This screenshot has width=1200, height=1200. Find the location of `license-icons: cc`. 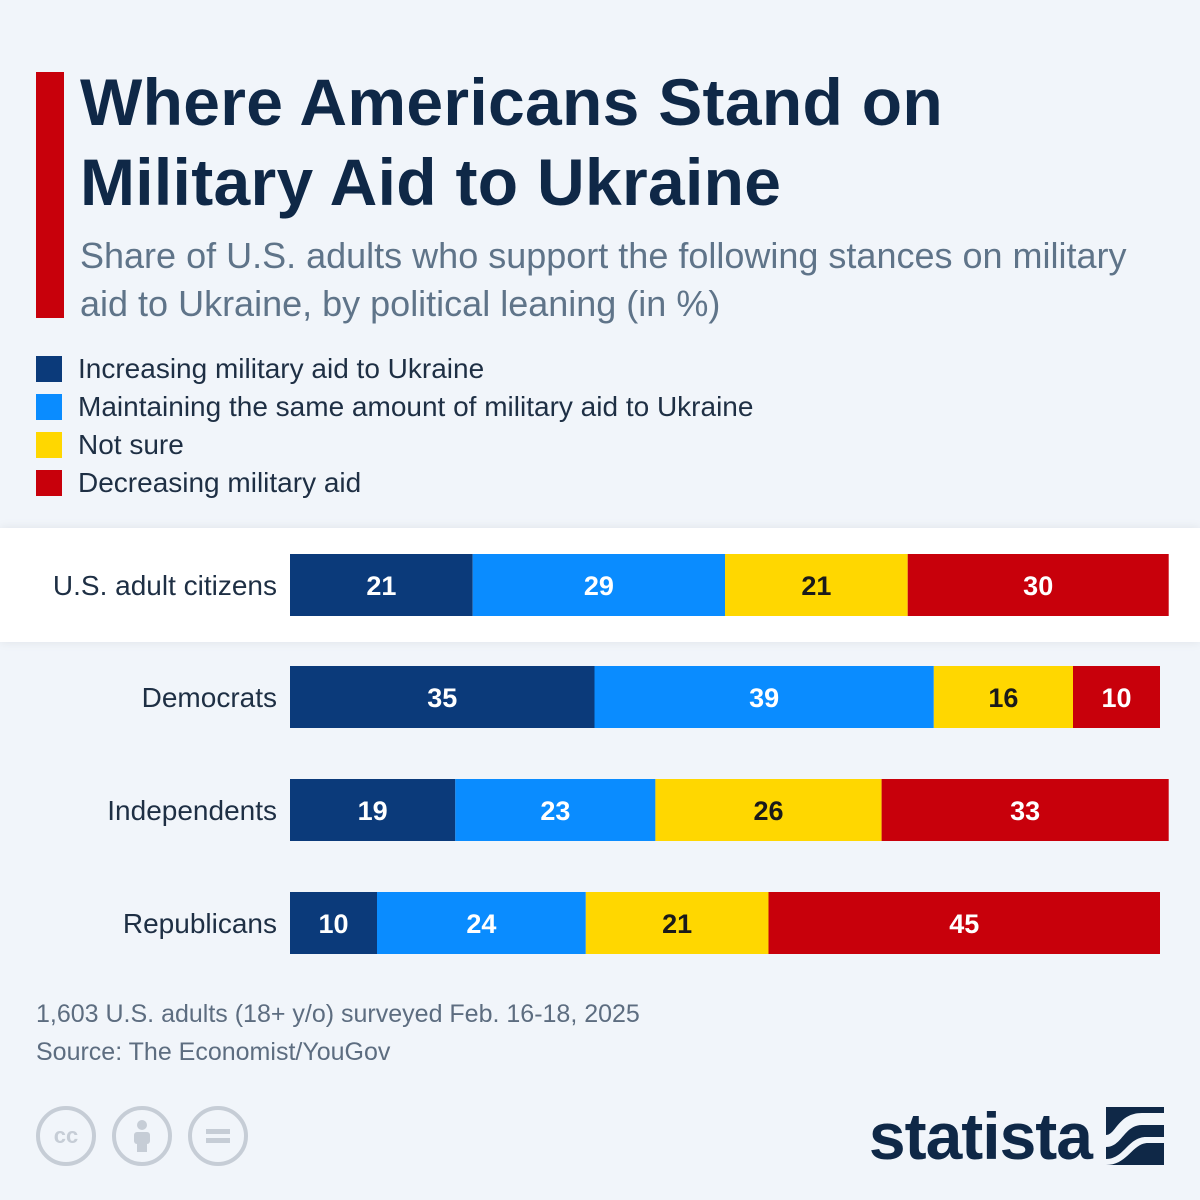

license-icons: cc is located at coordinates (150, 1136).